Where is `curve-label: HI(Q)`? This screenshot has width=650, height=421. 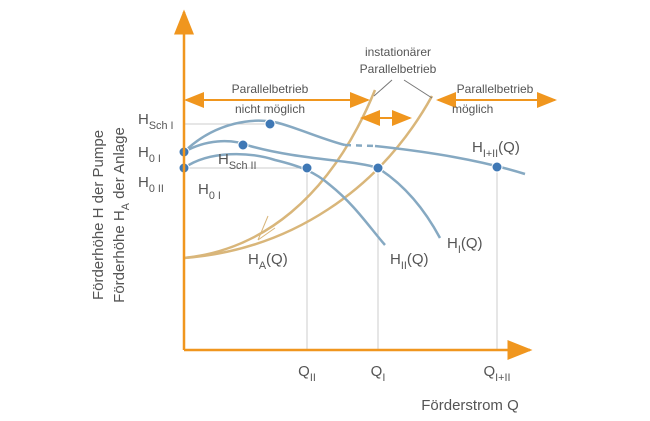
curve-label: HI(Q) is located at coordinates (465, 245).